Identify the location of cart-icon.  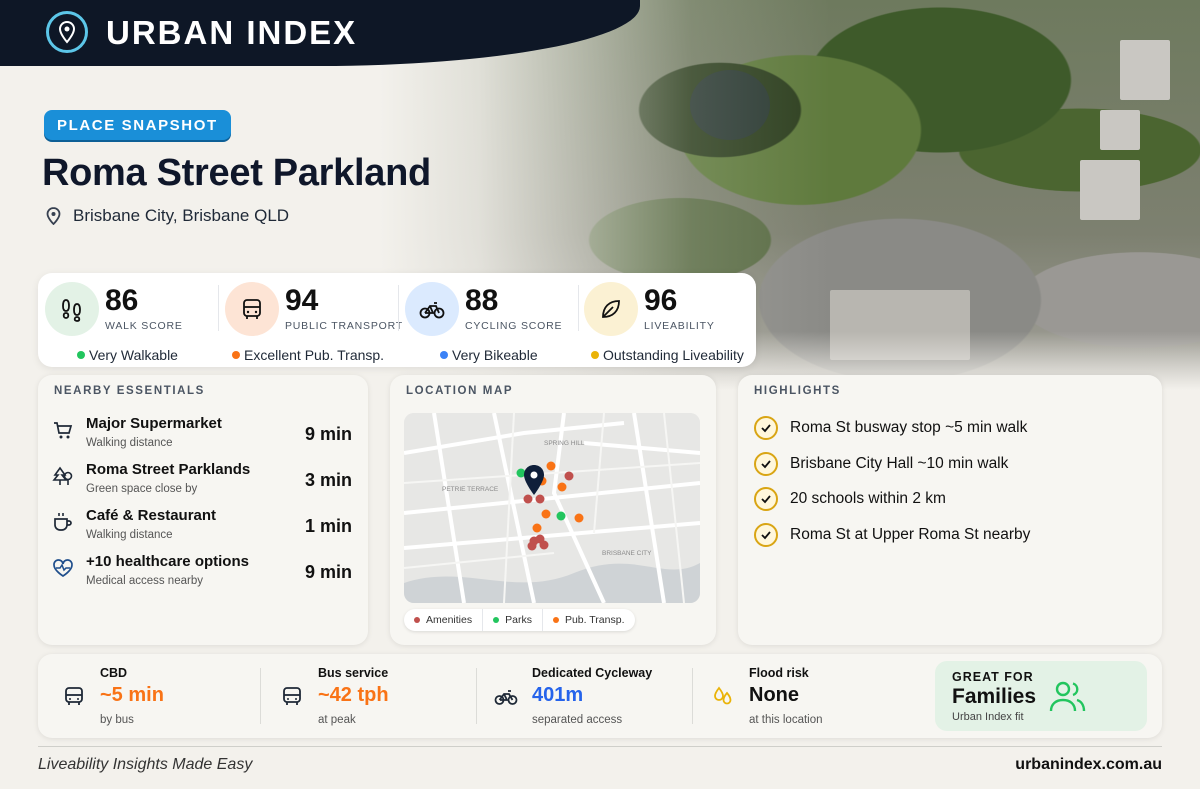
(63, 430).